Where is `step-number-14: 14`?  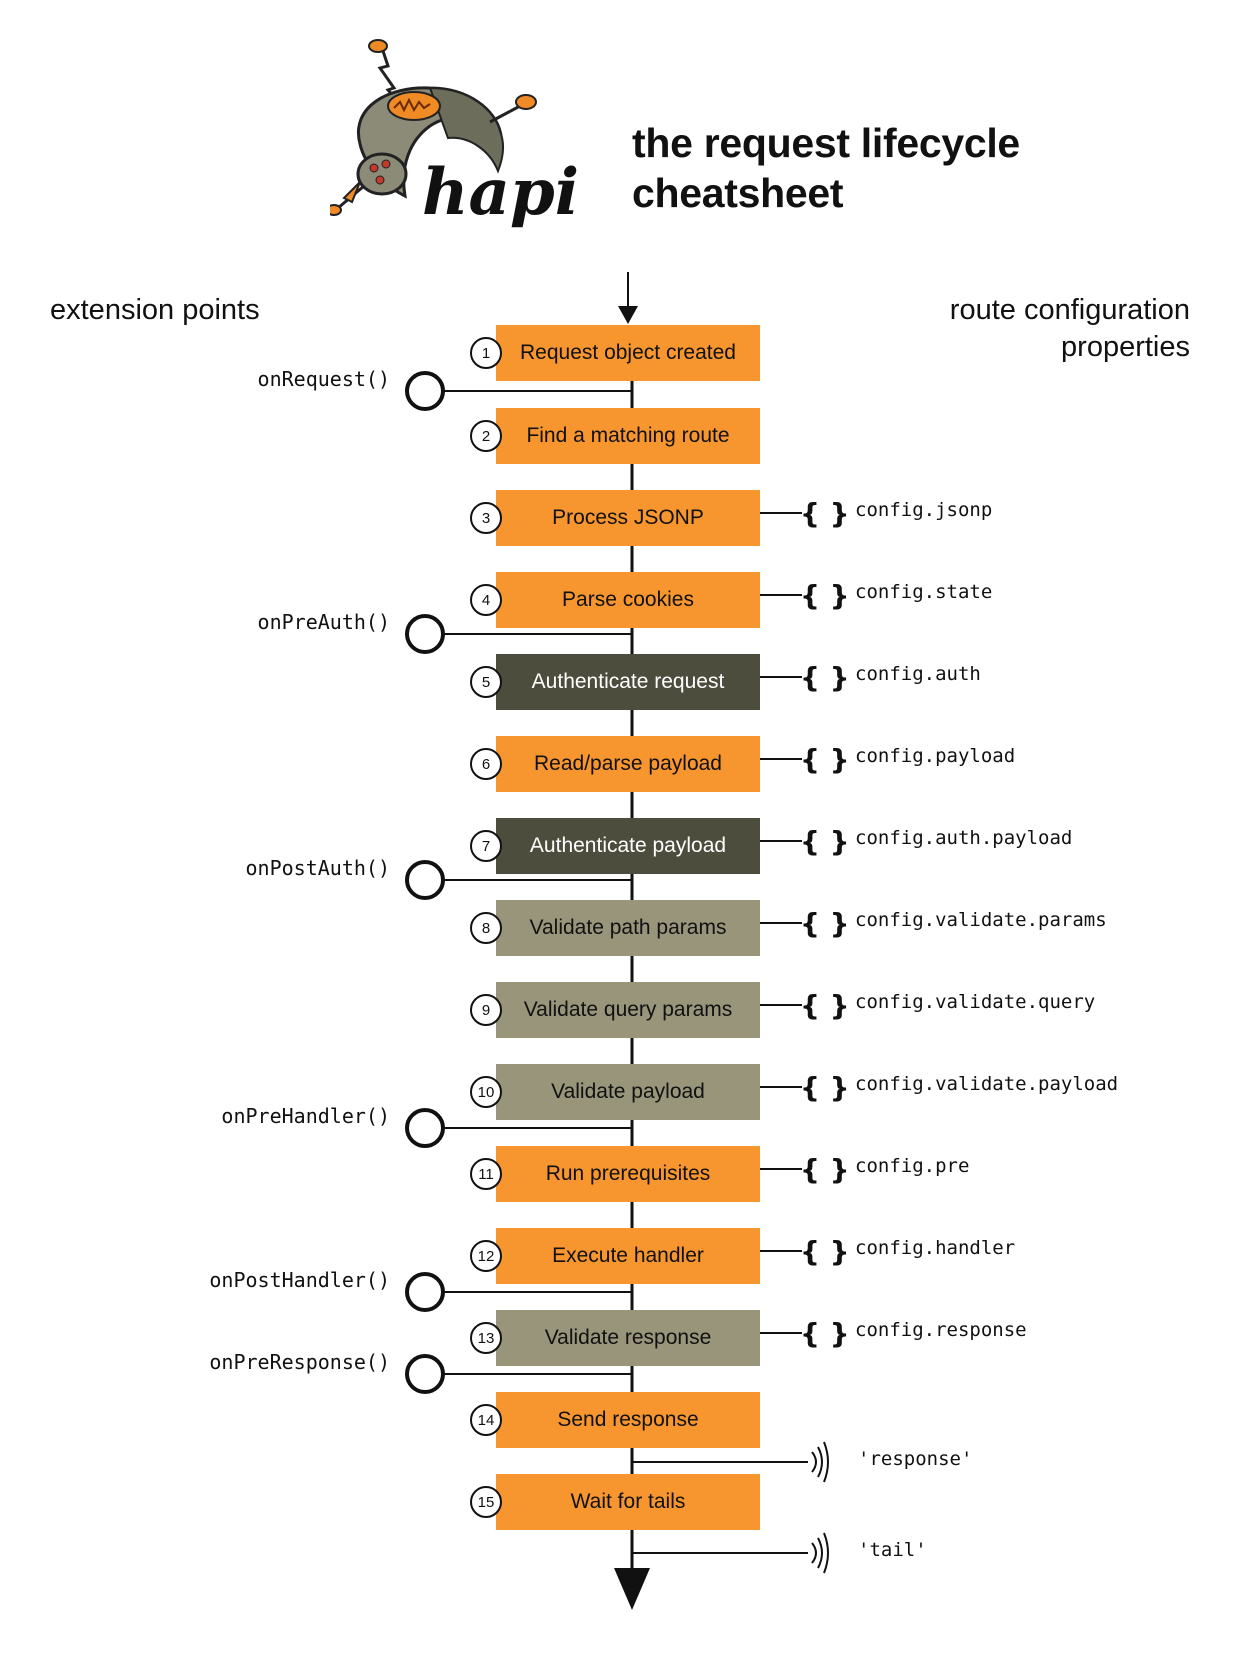
step-number-14: 14 is located at coordinates (486, 1420).